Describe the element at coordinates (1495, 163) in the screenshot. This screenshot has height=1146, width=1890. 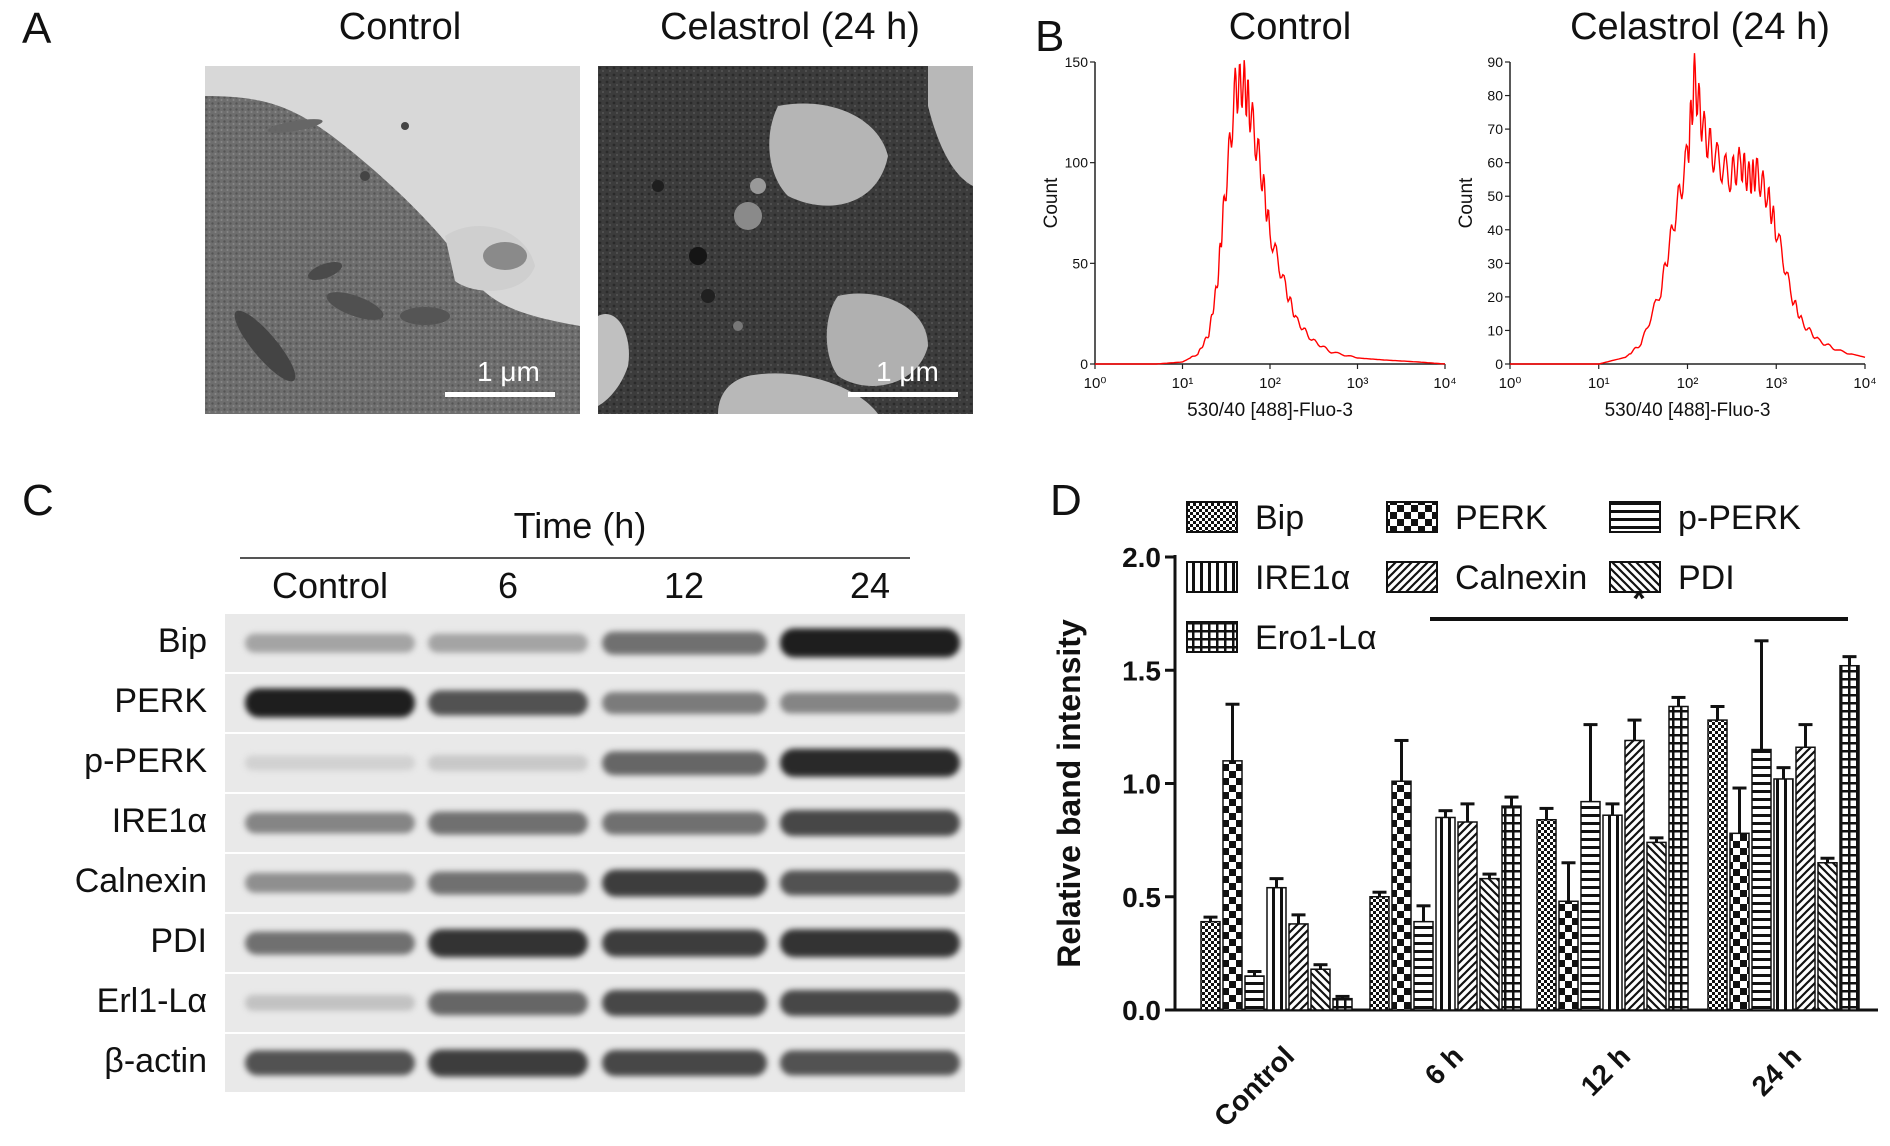
I see `flow-y-tick-label-celastrol: 60` at that location.